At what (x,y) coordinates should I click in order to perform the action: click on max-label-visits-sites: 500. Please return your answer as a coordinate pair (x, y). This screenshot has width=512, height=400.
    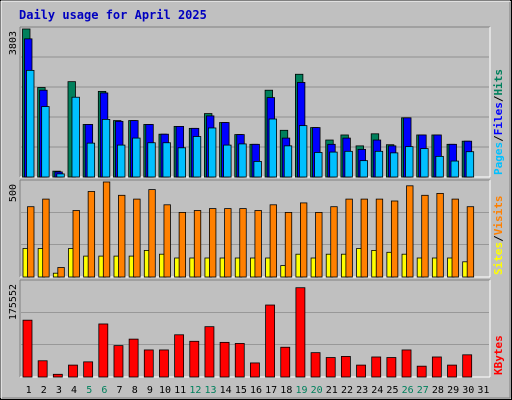
    Looking at the image, I should click on (13, 193).